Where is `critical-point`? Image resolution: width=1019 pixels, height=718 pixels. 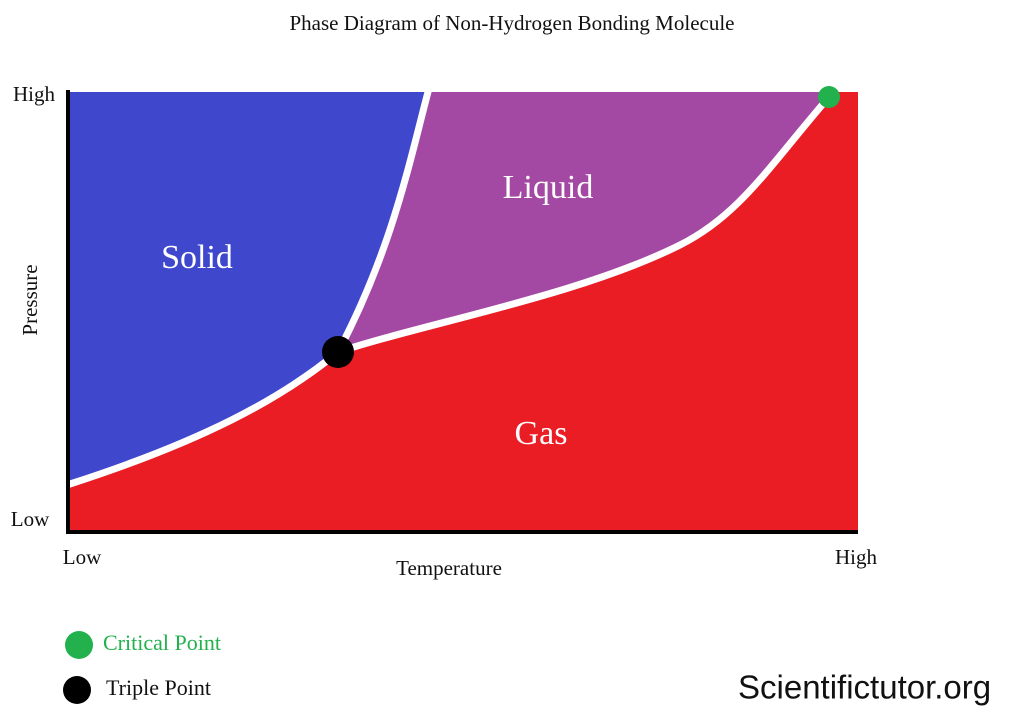
critical-point is located at coordinates (829, 97).